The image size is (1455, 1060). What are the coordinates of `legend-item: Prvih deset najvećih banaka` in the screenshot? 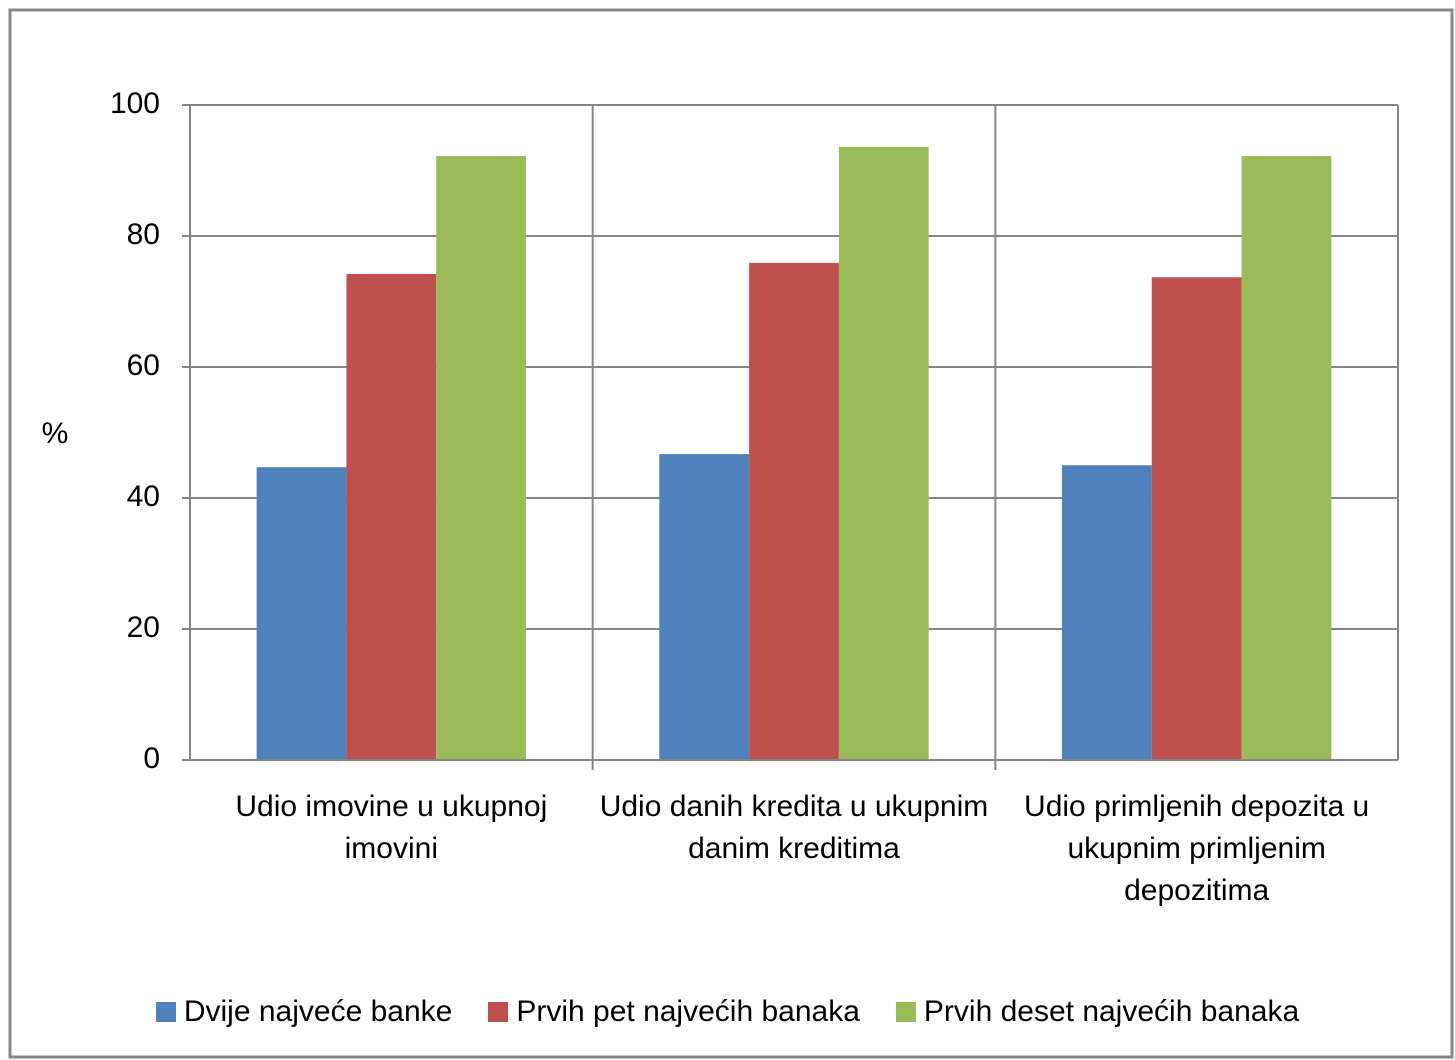 It's located at (1097, 1012).